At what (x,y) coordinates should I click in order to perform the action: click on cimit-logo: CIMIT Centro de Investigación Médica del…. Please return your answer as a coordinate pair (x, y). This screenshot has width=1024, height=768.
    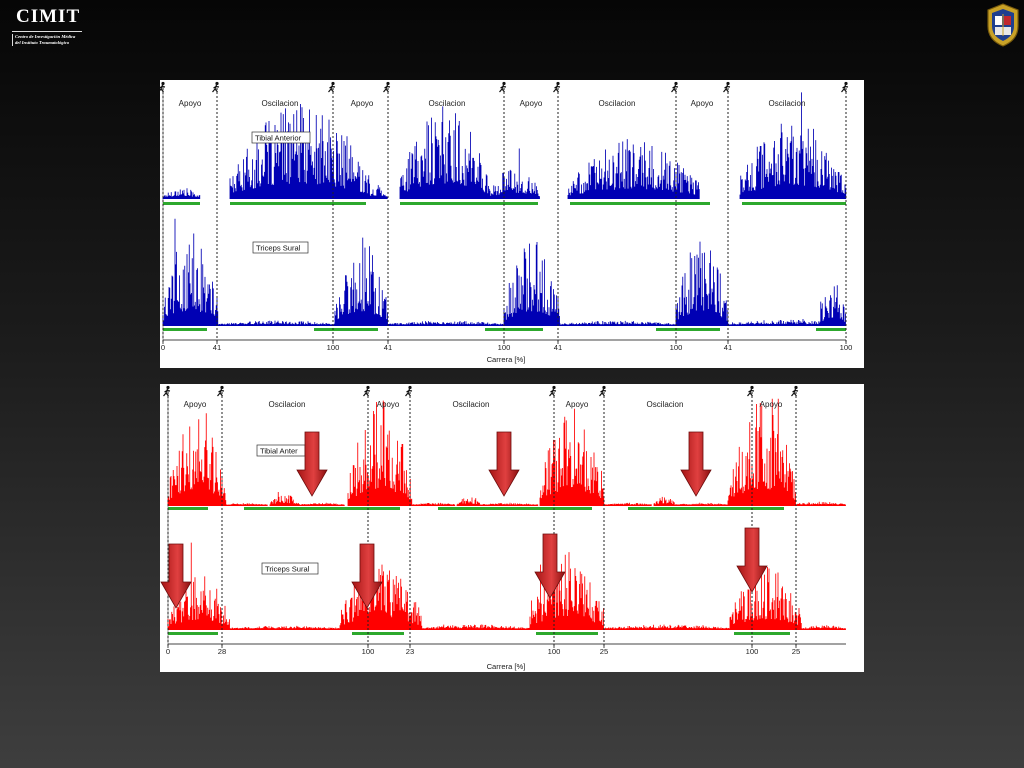
    Looking at the image, I should click on (47, 26).